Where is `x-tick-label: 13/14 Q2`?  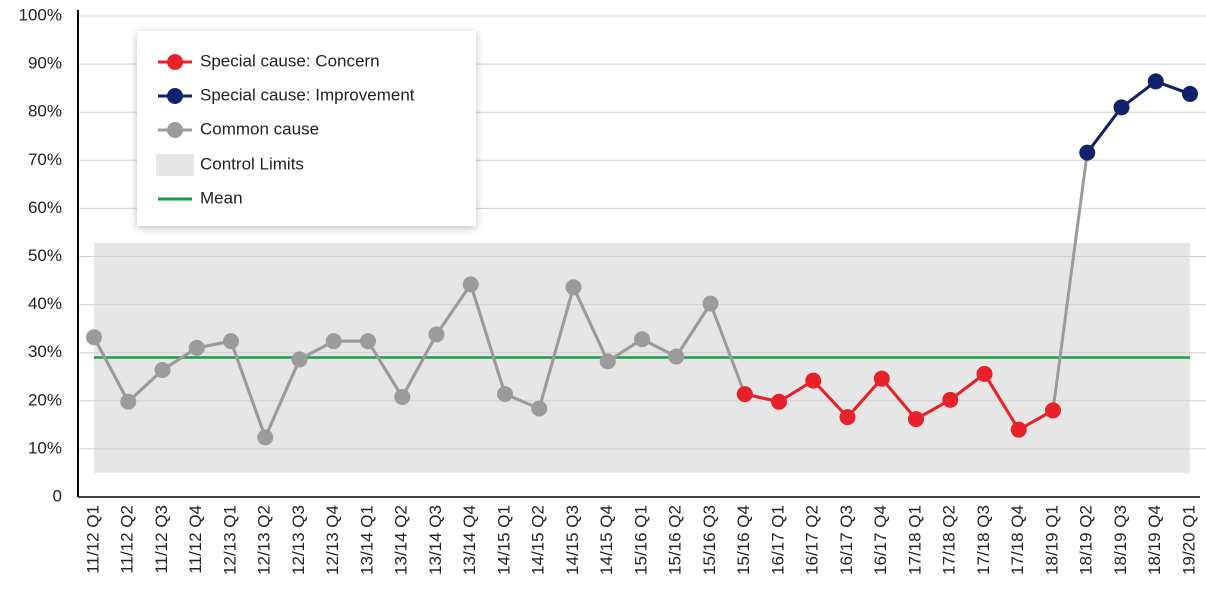
x-tick-label: 13/14 Q2 is located at coordinates (401, 540).